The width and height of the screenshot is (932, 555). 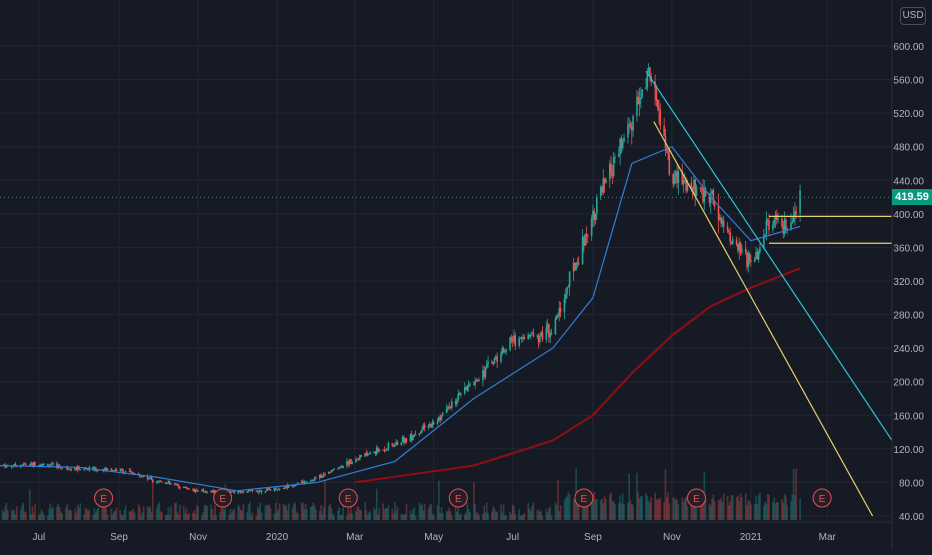 I want to click on y-tick-label: 480.00, so click(x=908, y=148).